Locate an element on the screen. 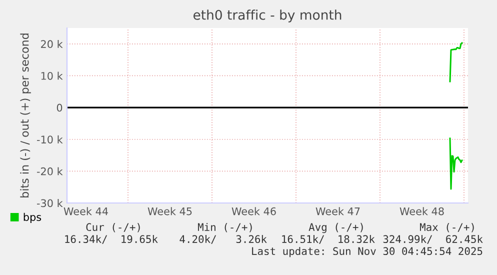 Image resolution: width=497 pixels, height=275 pixels. y-axis-title: bits in (-) / out (+) per second is located at coordinates (25, 116).